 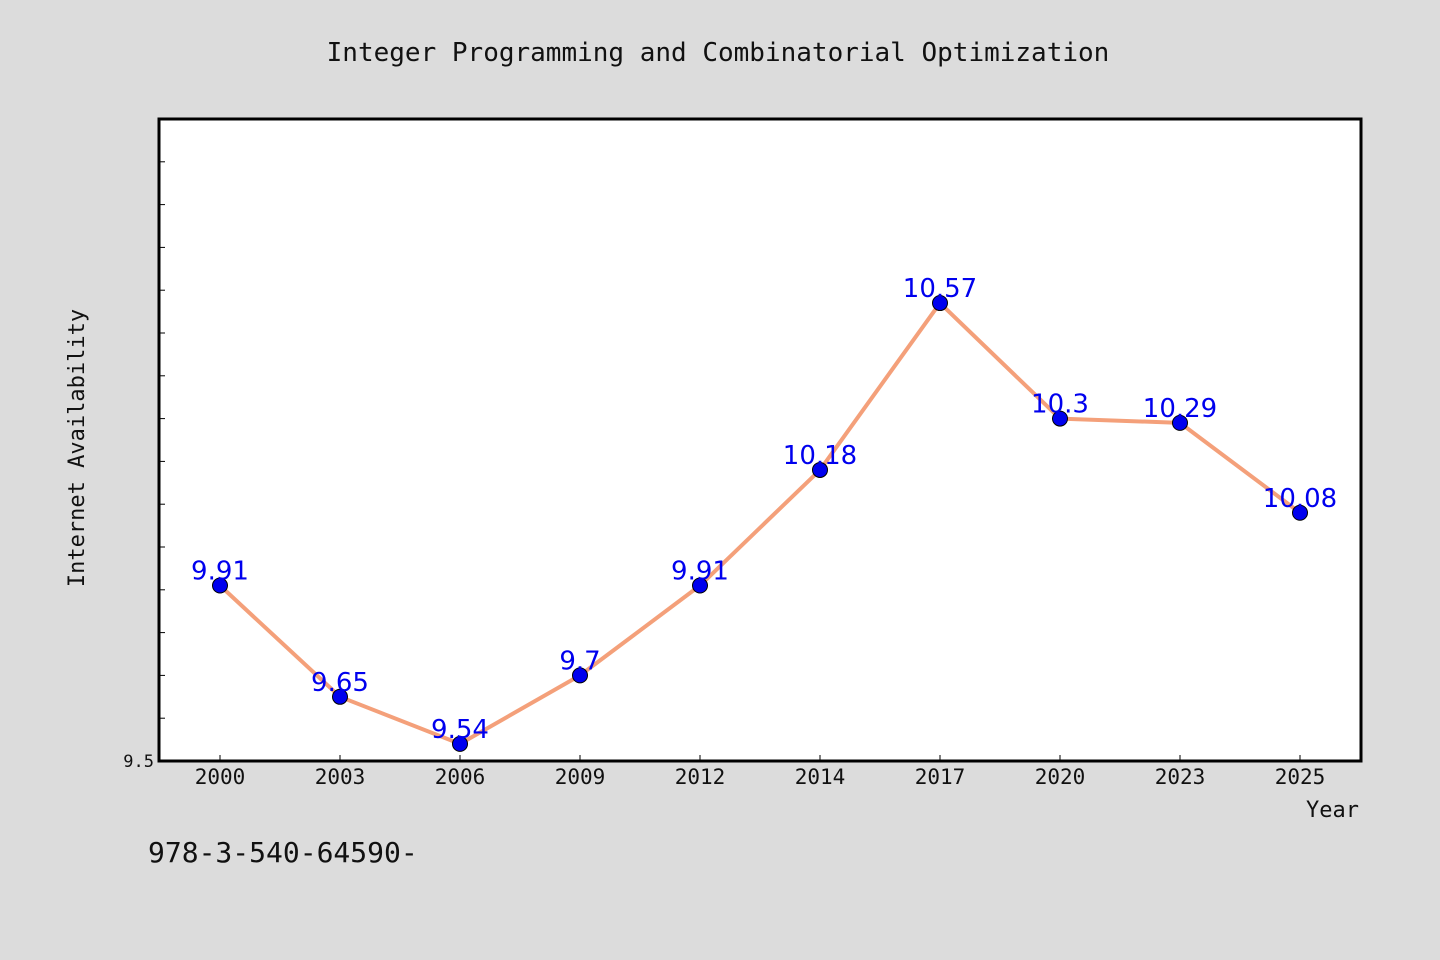 I want to click on x-axis-label: Year, so click(x=1332, y=810).